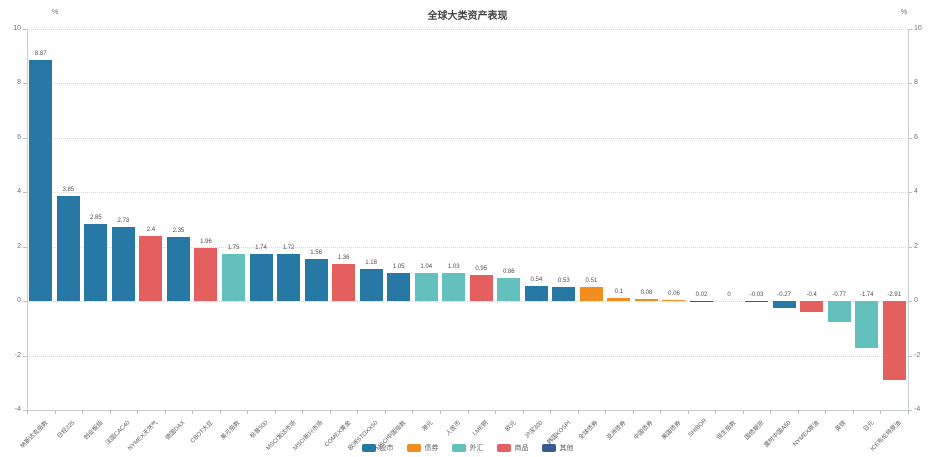  I want to click on bar-value-label: -1.74, so click(866, 295).